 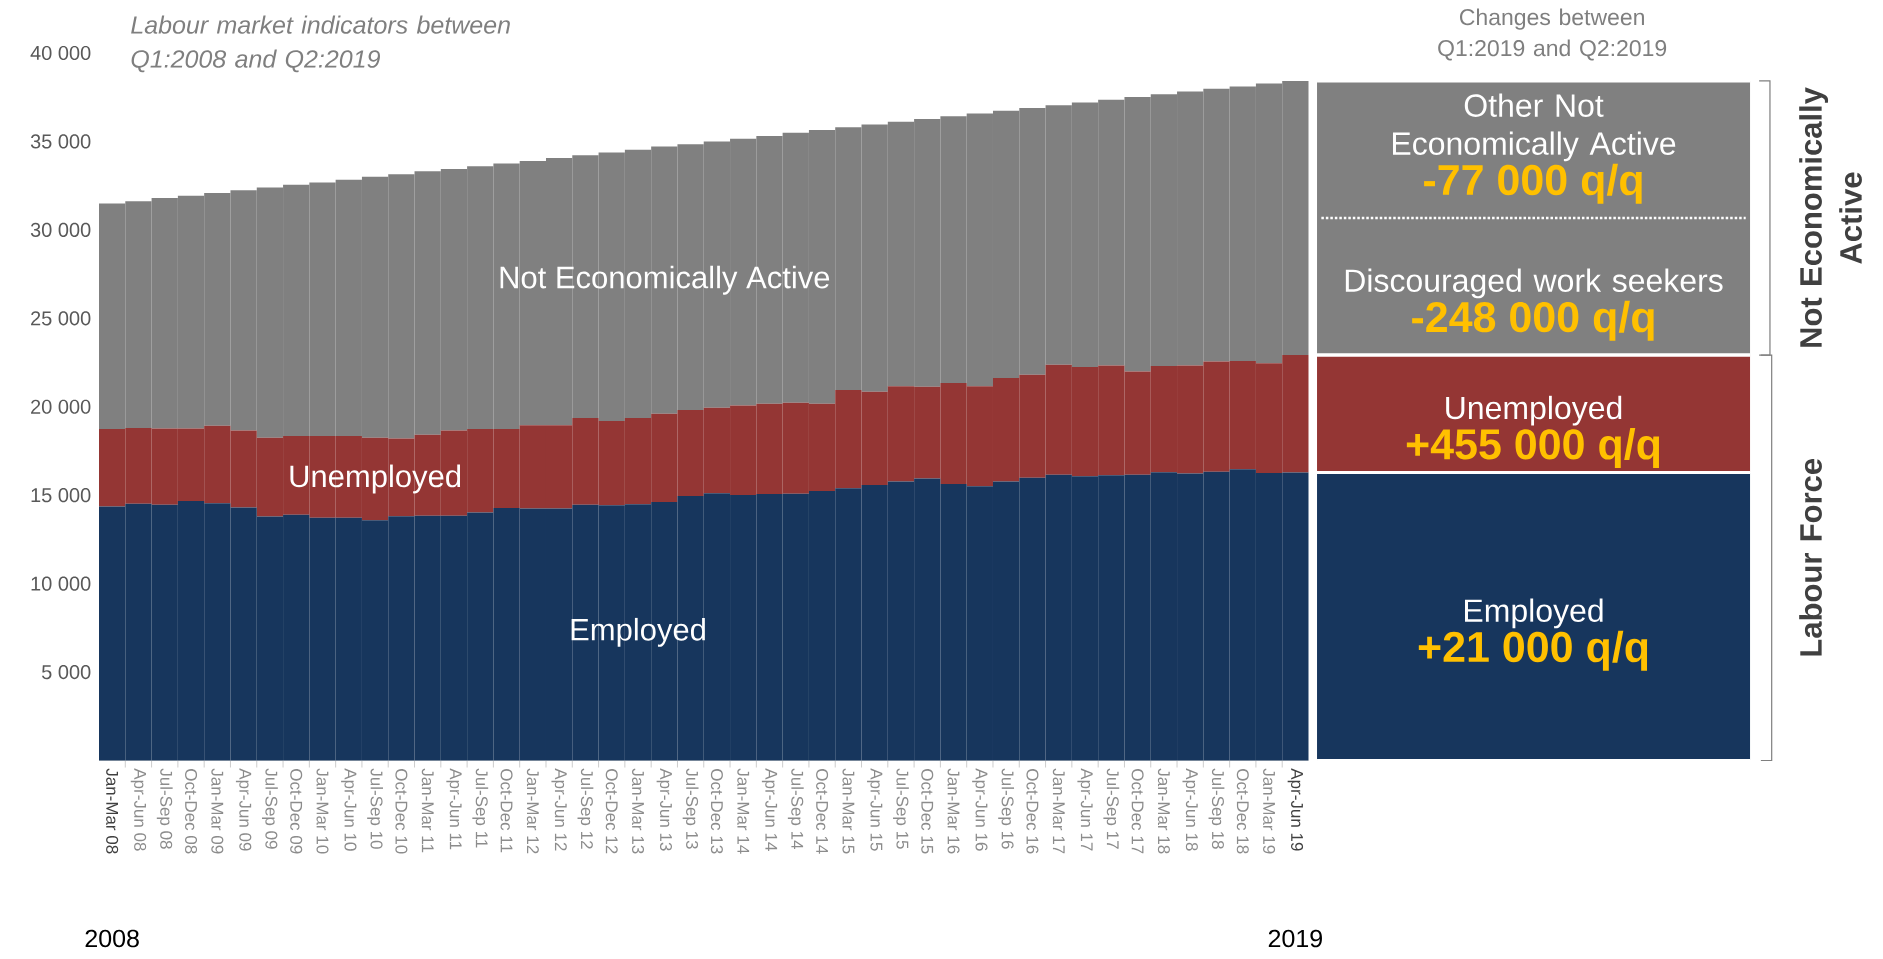 I want to click on x-tick-label: Apr-Jun 11, so click(x=454, y=809).